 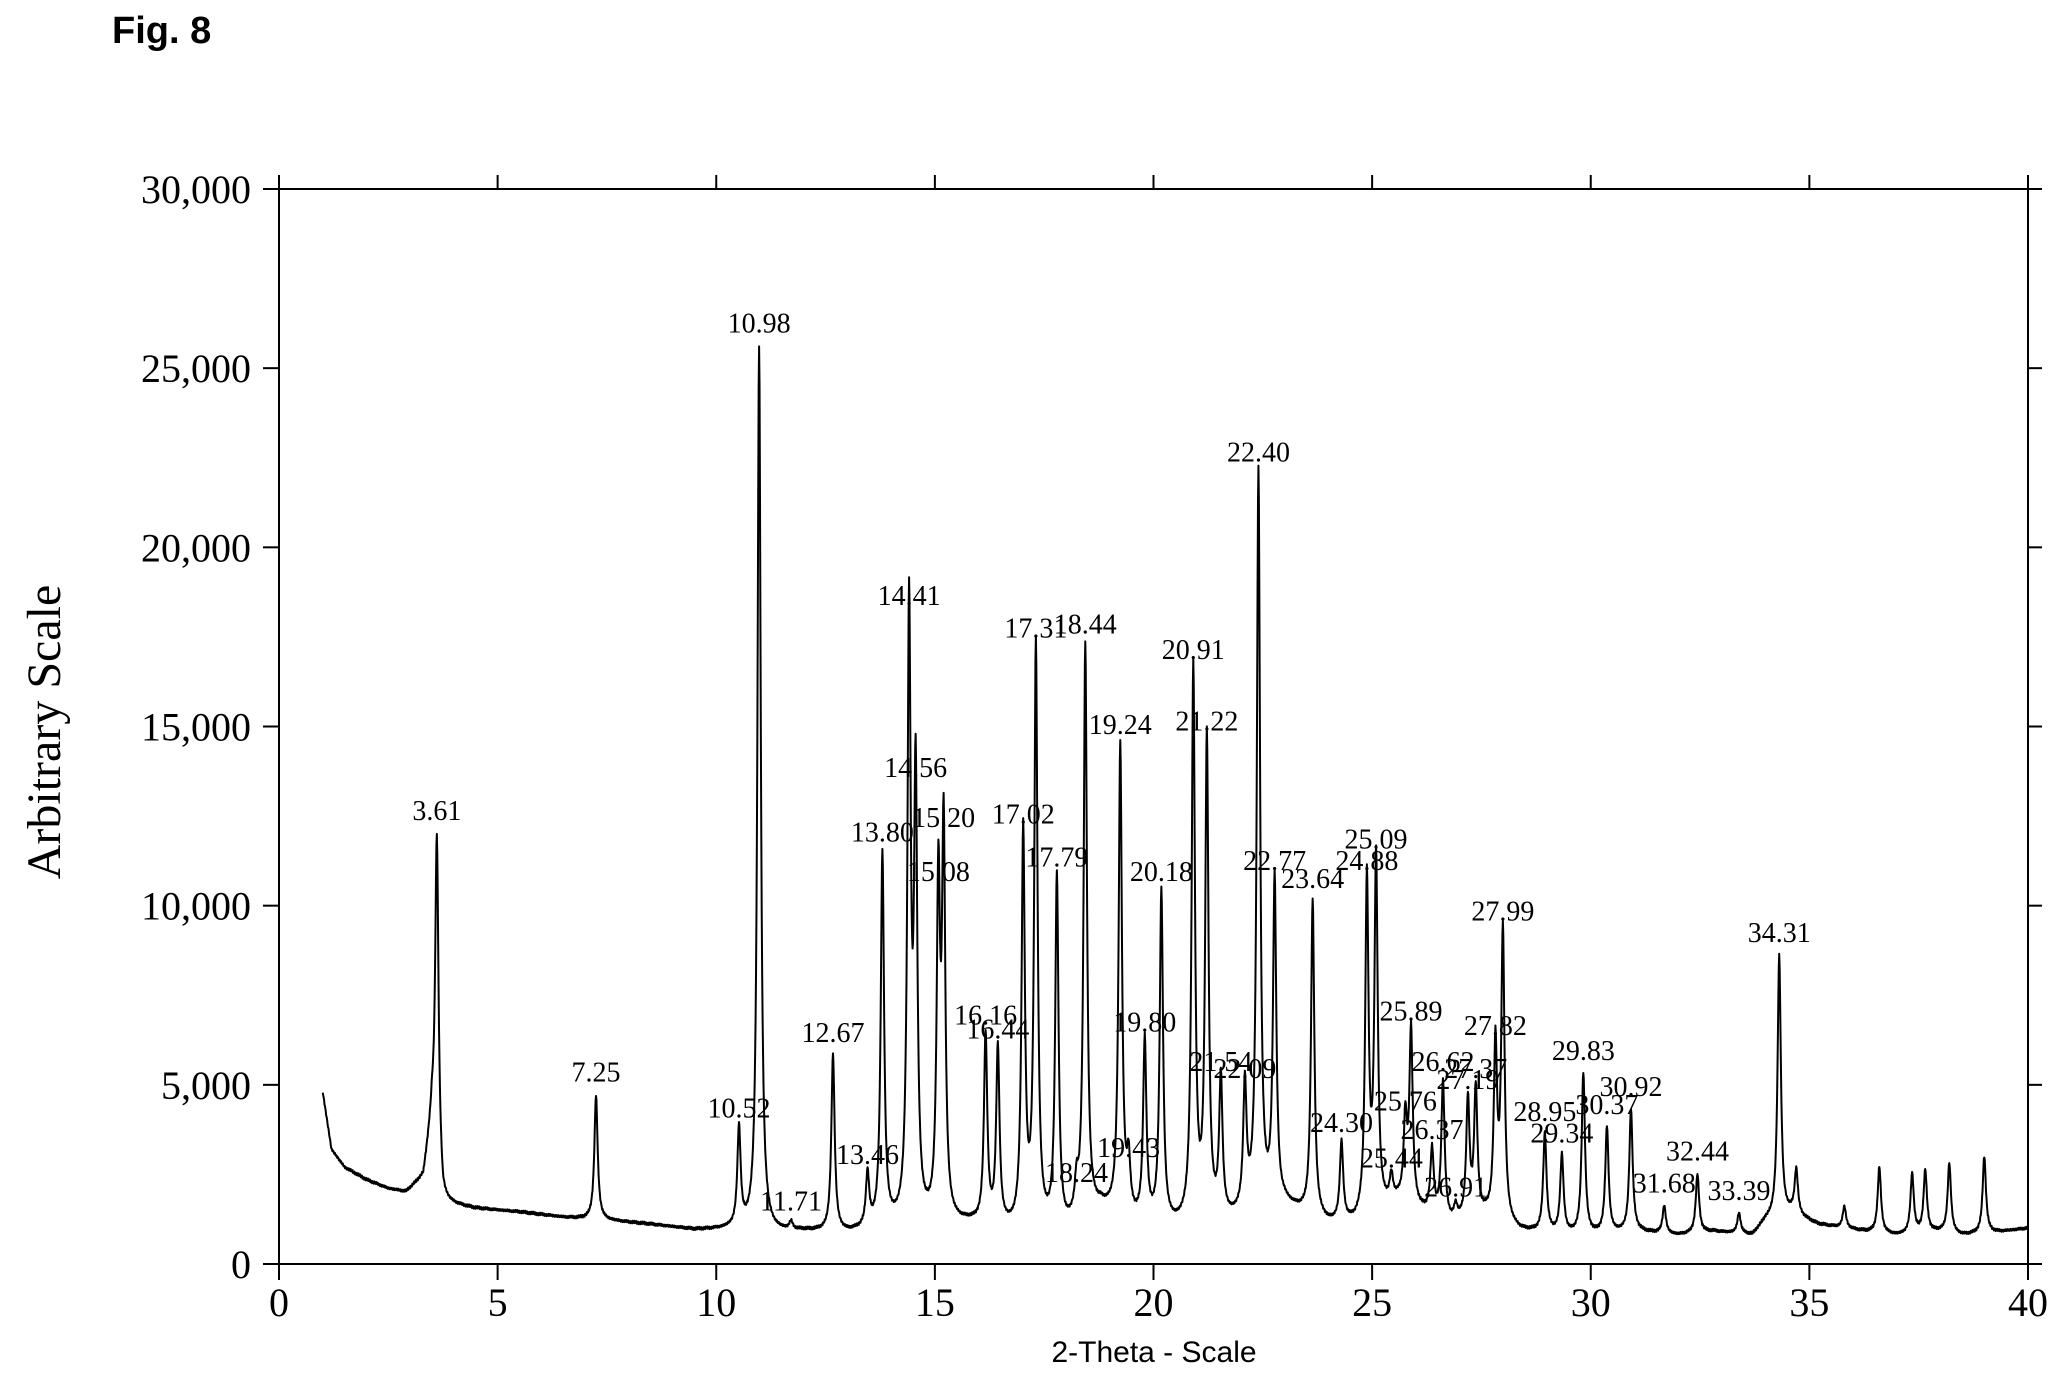 What do you see at coordinates (1244, 1069) in the screenshot?
I see `peak-label: 22.09` at bounding box center [1244, 1069].